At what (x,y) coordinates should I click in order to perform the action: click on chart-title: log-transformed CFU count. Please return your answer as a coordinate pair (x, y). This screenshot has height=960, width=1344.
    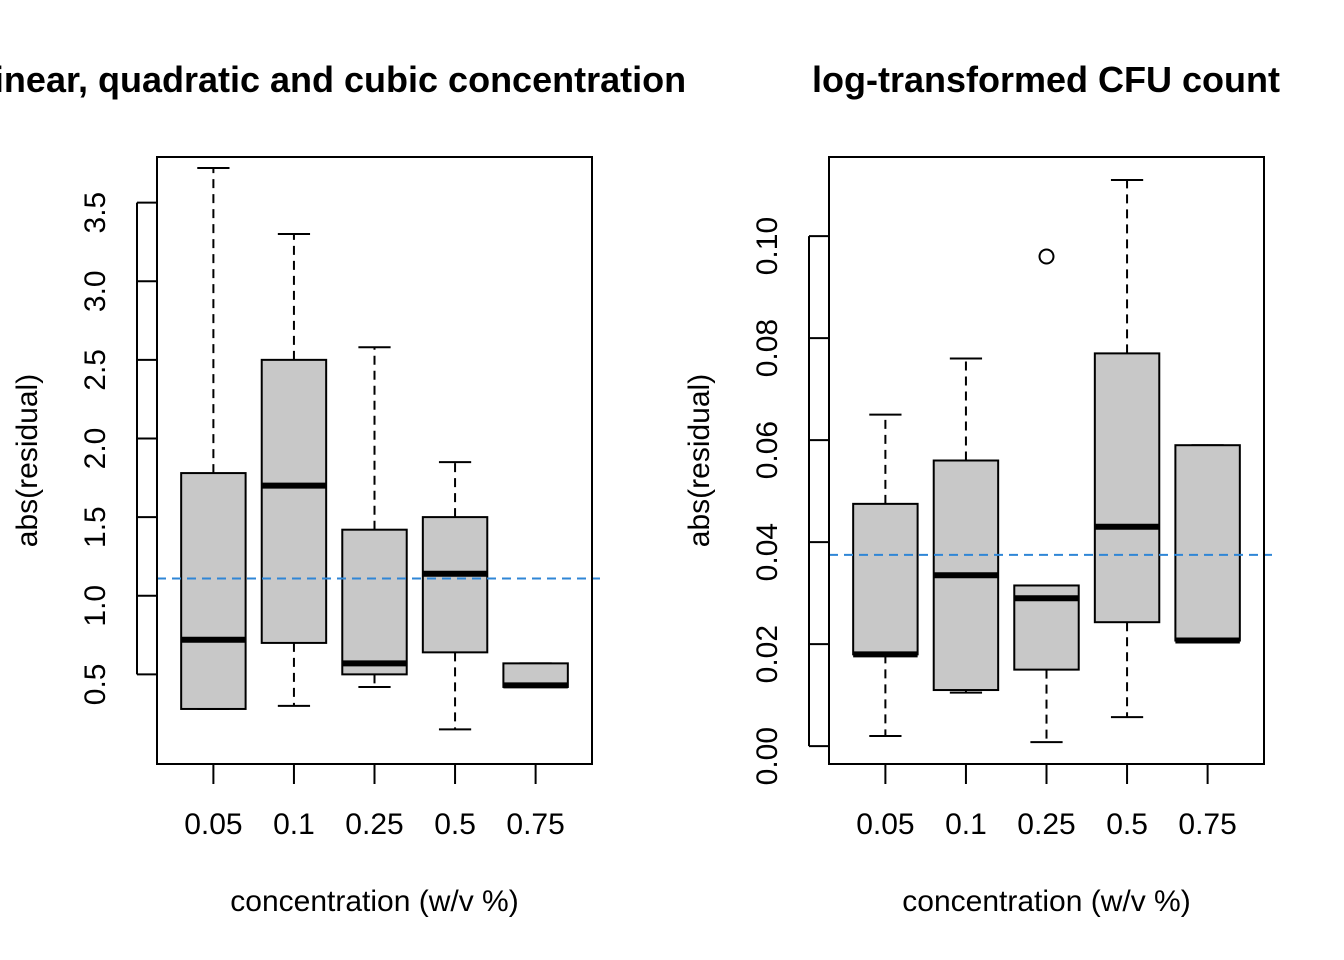
    Looking at the image, I should click on (1046, 79).